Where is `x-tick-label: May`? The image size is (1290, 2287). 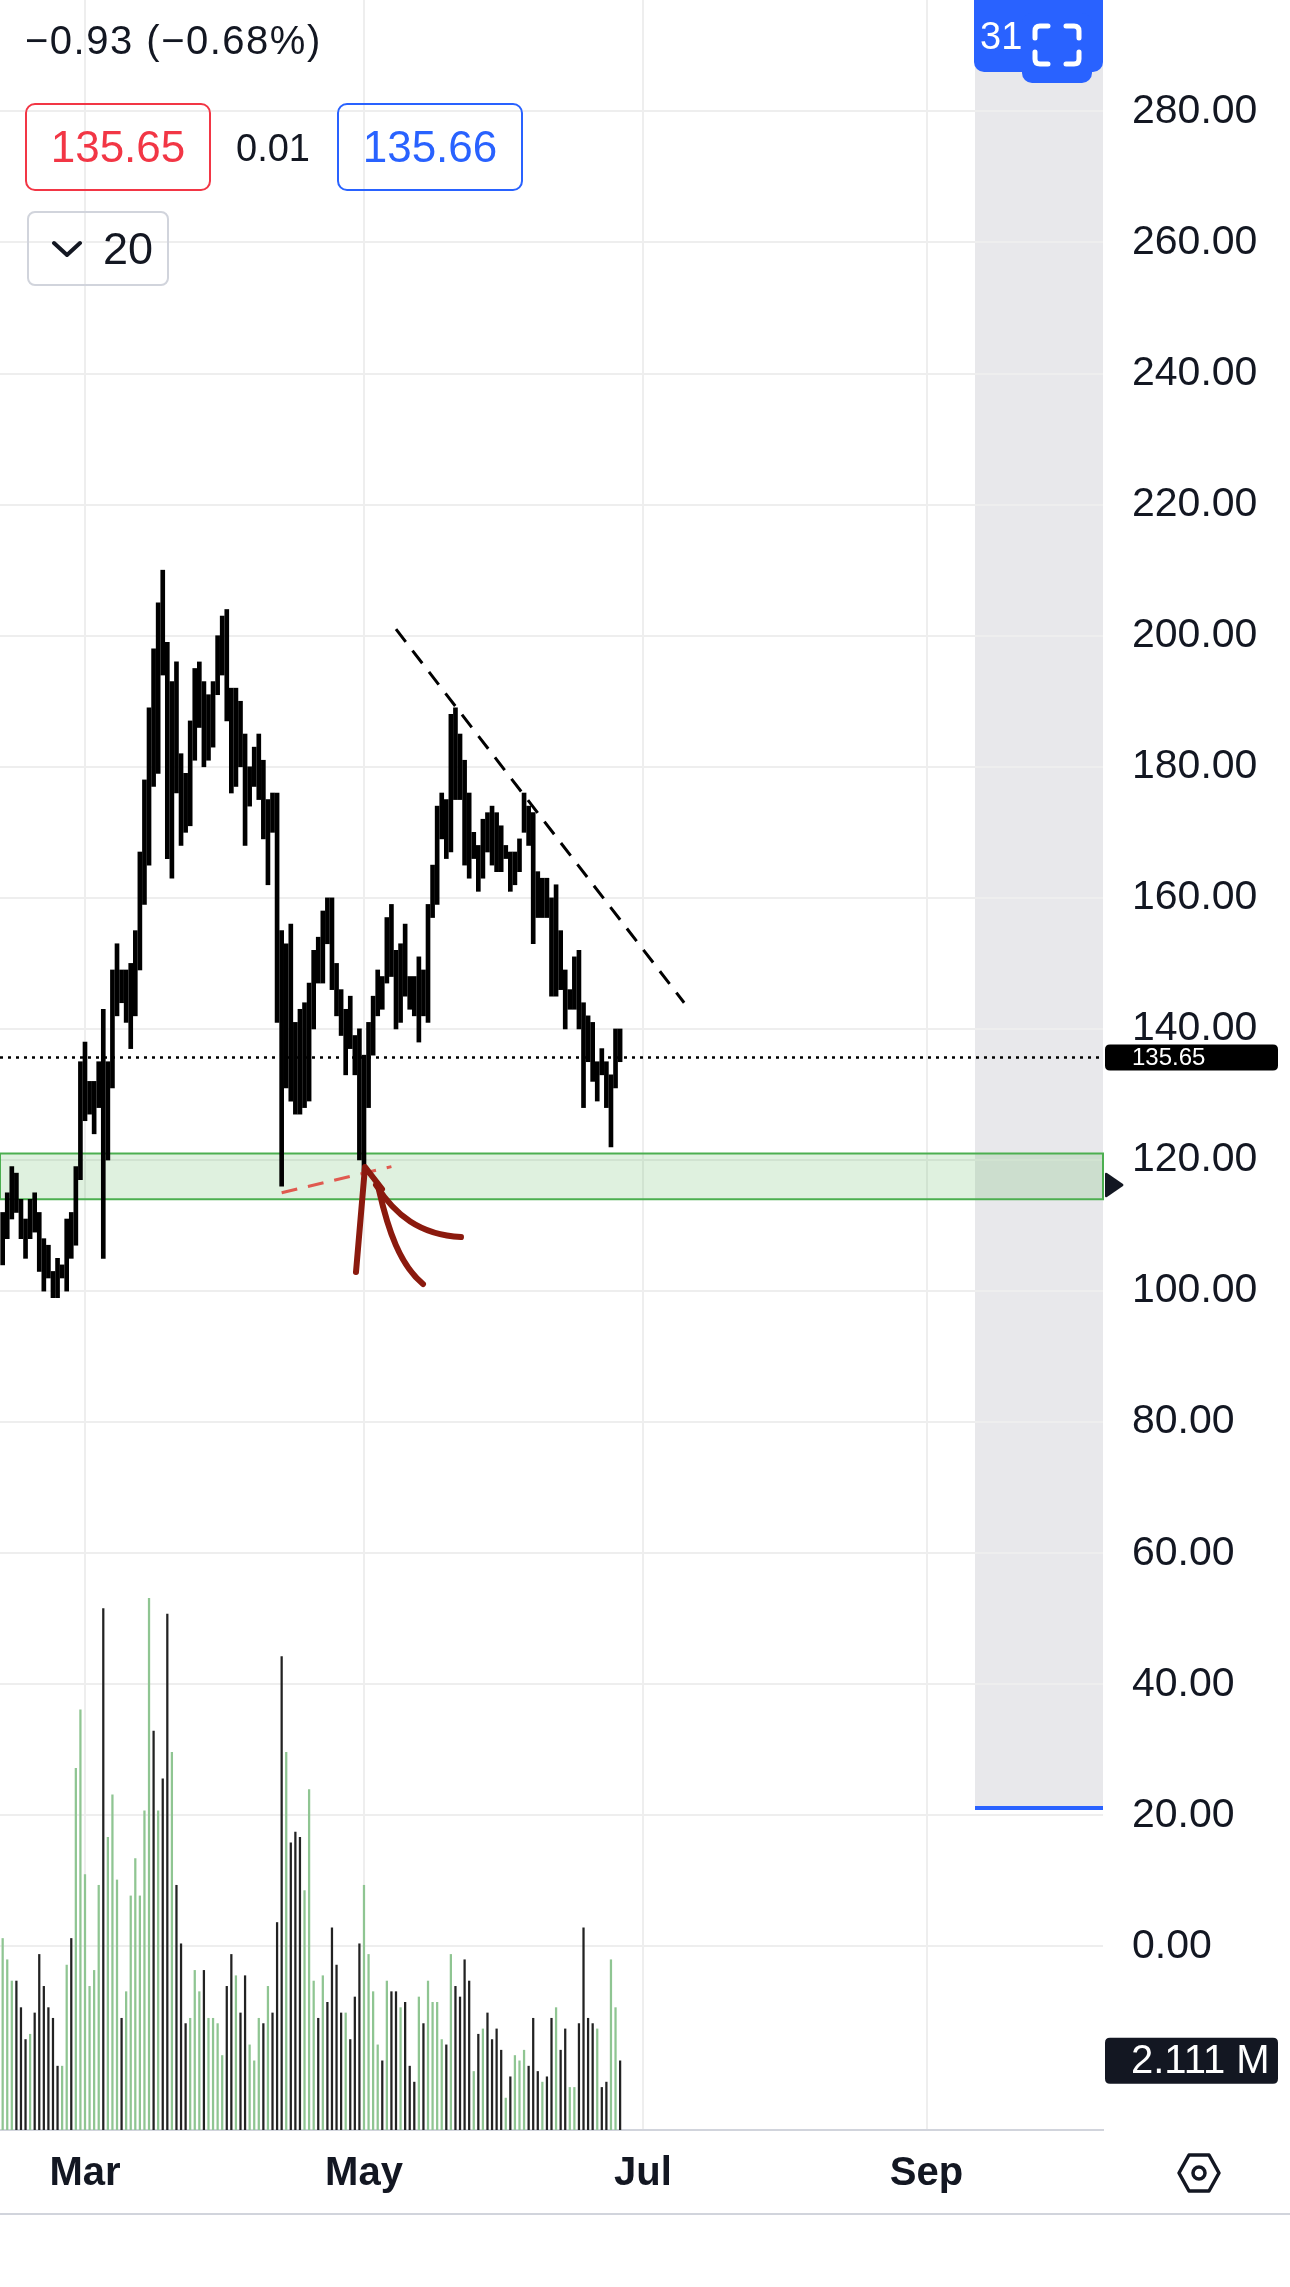 x-tick-label: May is located at coordinates (364, 2171).